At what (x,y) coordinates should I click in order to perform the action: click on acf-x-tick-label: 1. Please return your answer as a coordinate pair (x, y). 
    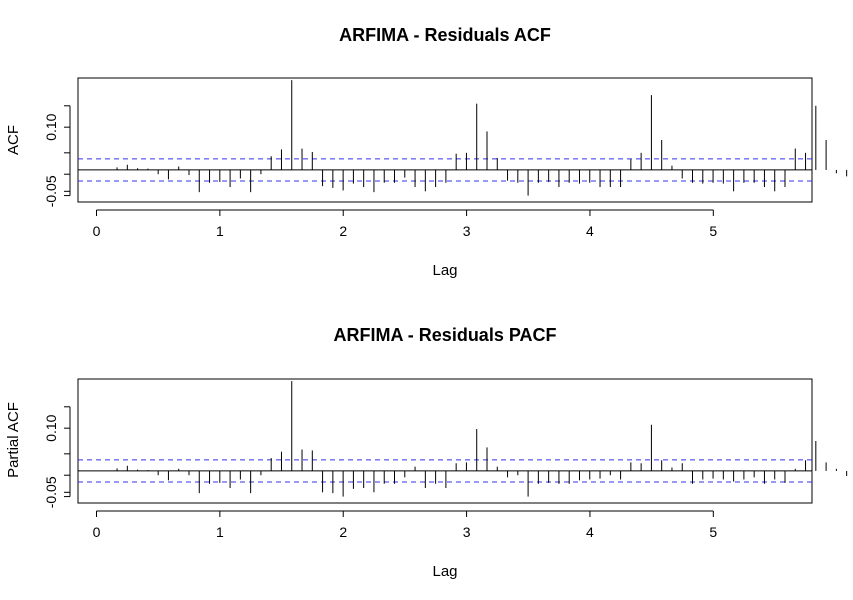
    Looking at the image, I should click on (220, 231).